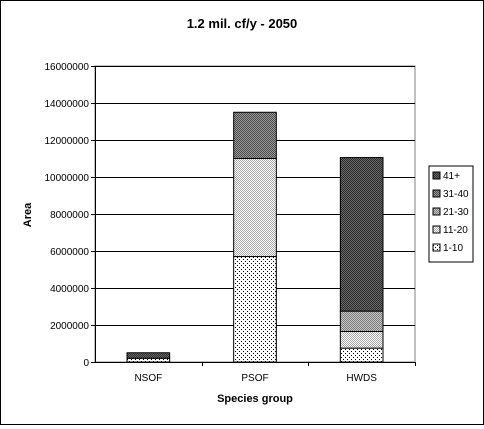 The image size is (484, 429). Describe the element at coordinates (86, 363) in the screenshot. I see `y-tick-label: 0` at that location.